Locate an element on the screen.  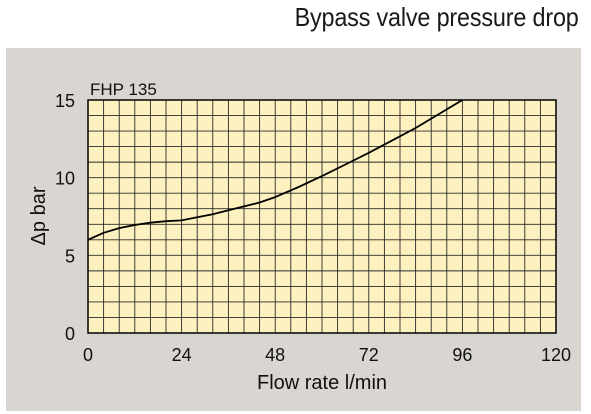
y-tick-label: 5 is located at coordinates (70, 256).